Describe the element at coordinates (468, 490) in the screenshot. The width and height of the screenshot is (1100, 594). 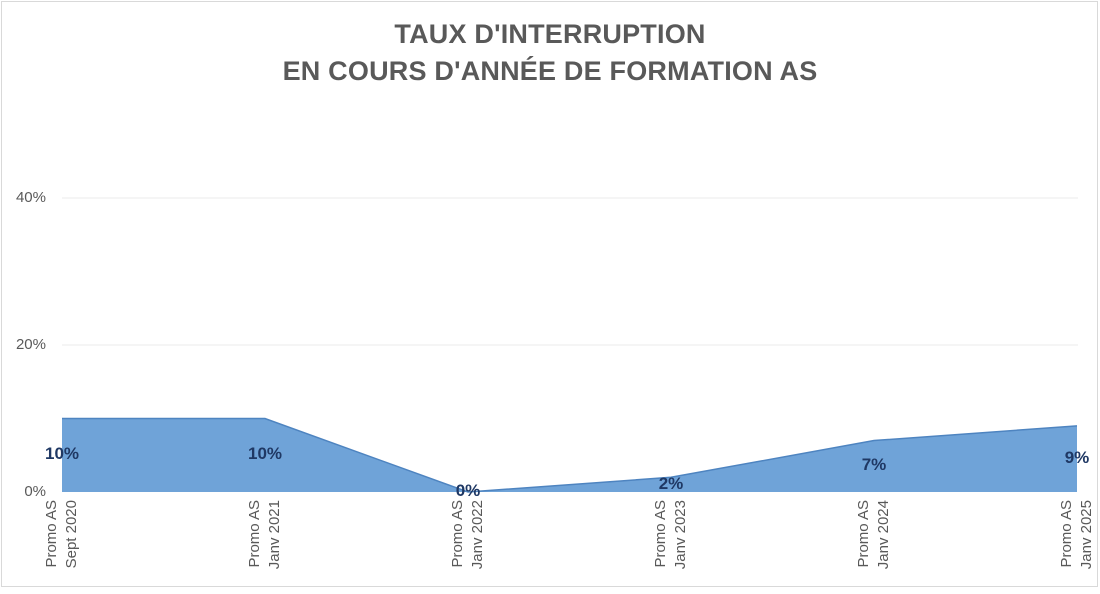
I see `data-label: 0%` at that location.